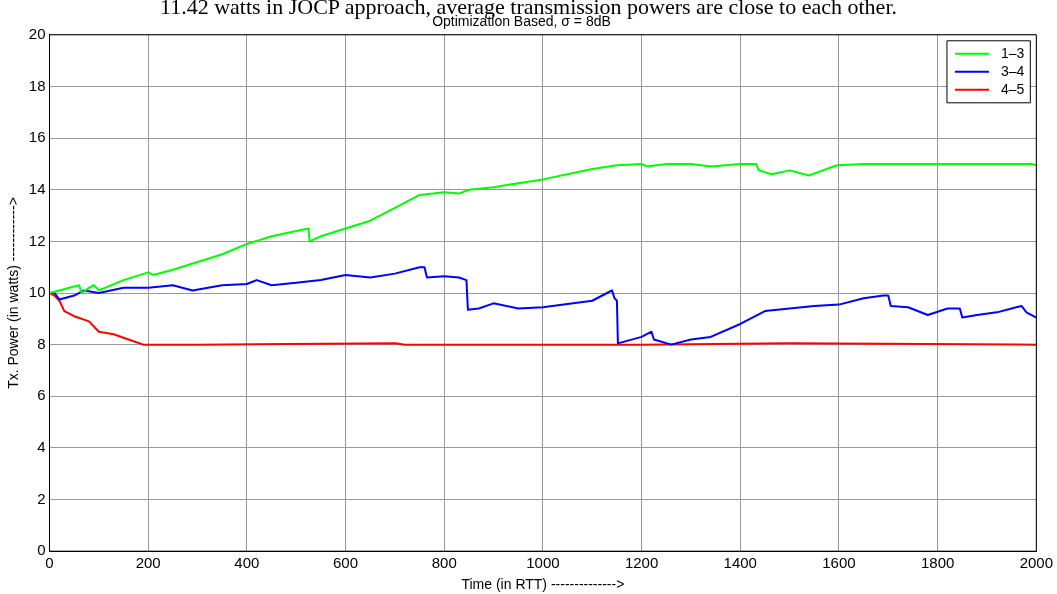  I want to click on x-tick-label: 1000, so click(543, 563).